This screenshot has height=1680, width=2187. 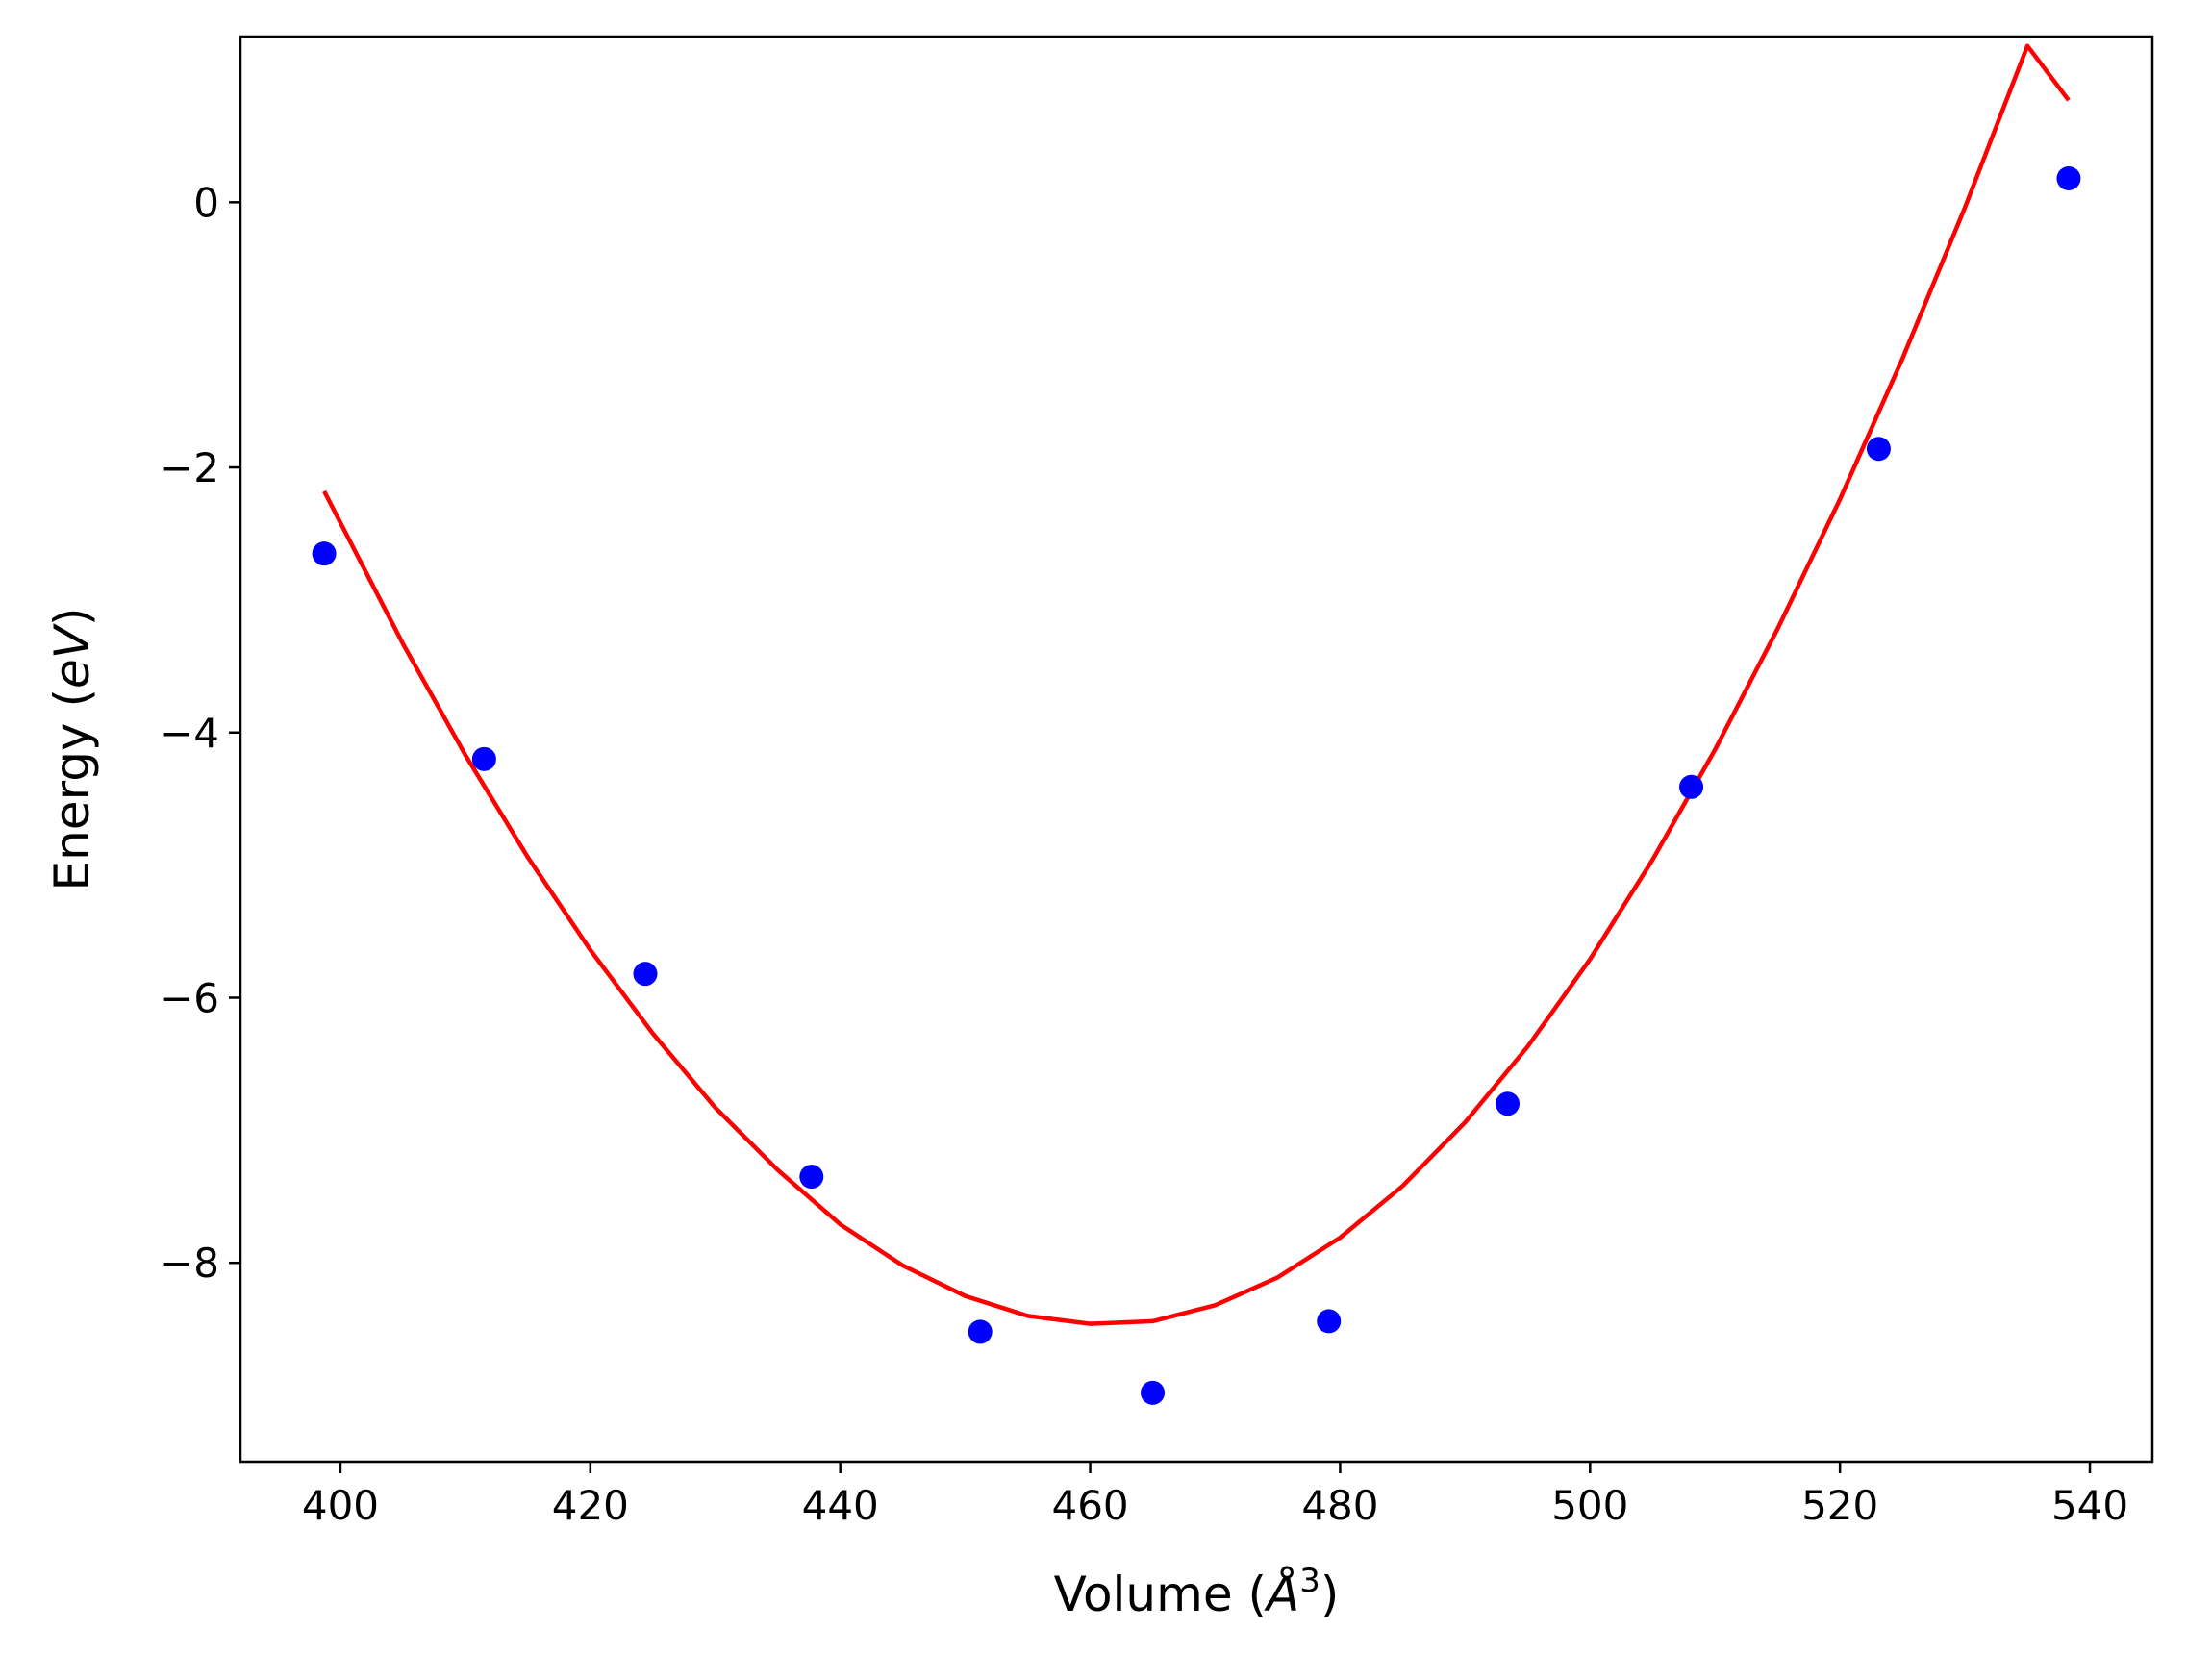 What do you see at coordinates (1215, 1496) in the screenshot?
I see `x-axis: 400 420 440 460 480 500 520 540` at bounding box center [1215, 1496].